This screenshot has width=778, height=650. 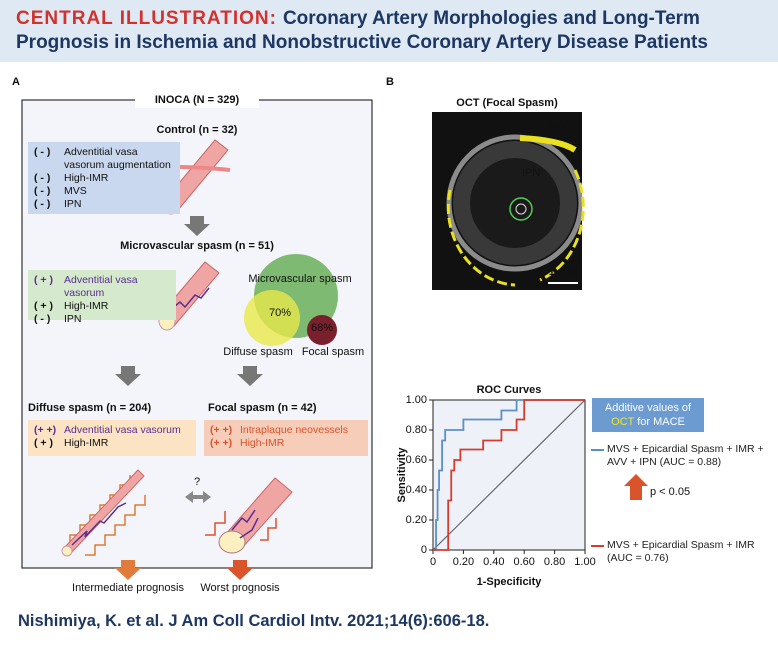 I want to click on item-text: Intraplaque neovessels, so click(x=294, y=430).